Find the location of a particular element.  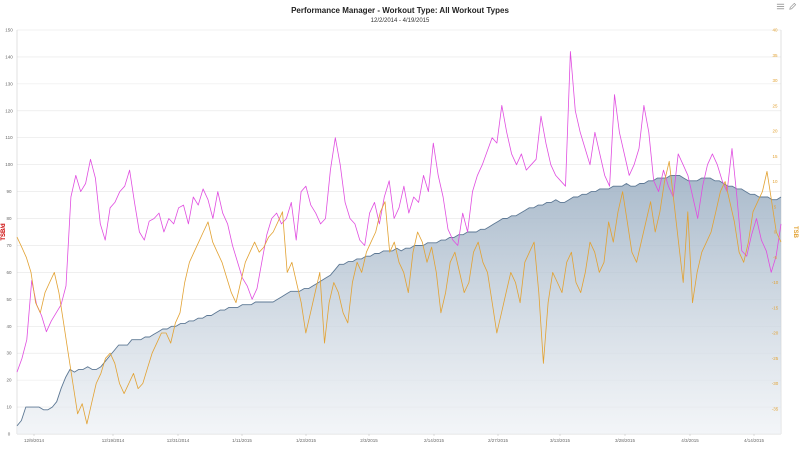

x-tick-label: 12/19/2014 is located at coordinates (113, 440).